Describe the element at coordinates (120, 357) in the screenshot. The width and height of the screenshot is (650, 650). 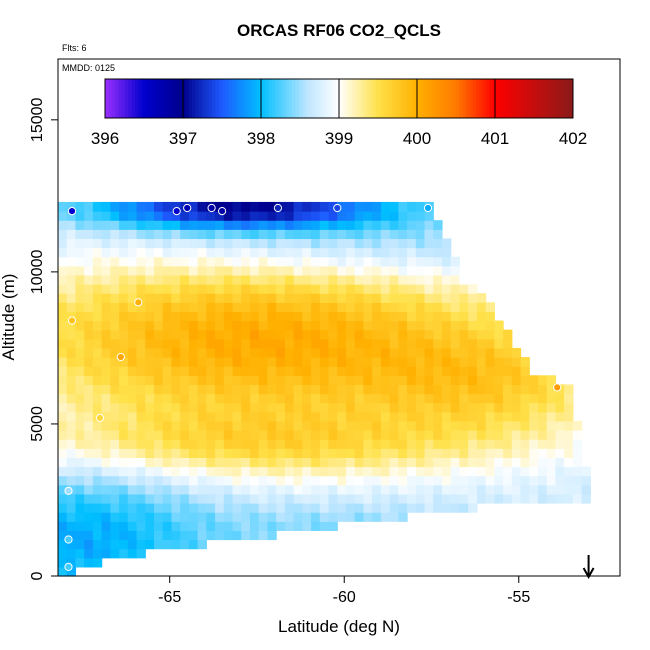
I see `observation-point` at that location.